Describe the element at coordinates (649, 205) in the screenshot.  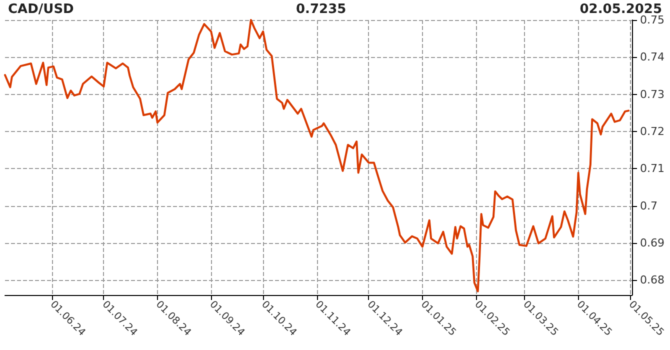
I see `y-tick-label: 0.7` at that location.